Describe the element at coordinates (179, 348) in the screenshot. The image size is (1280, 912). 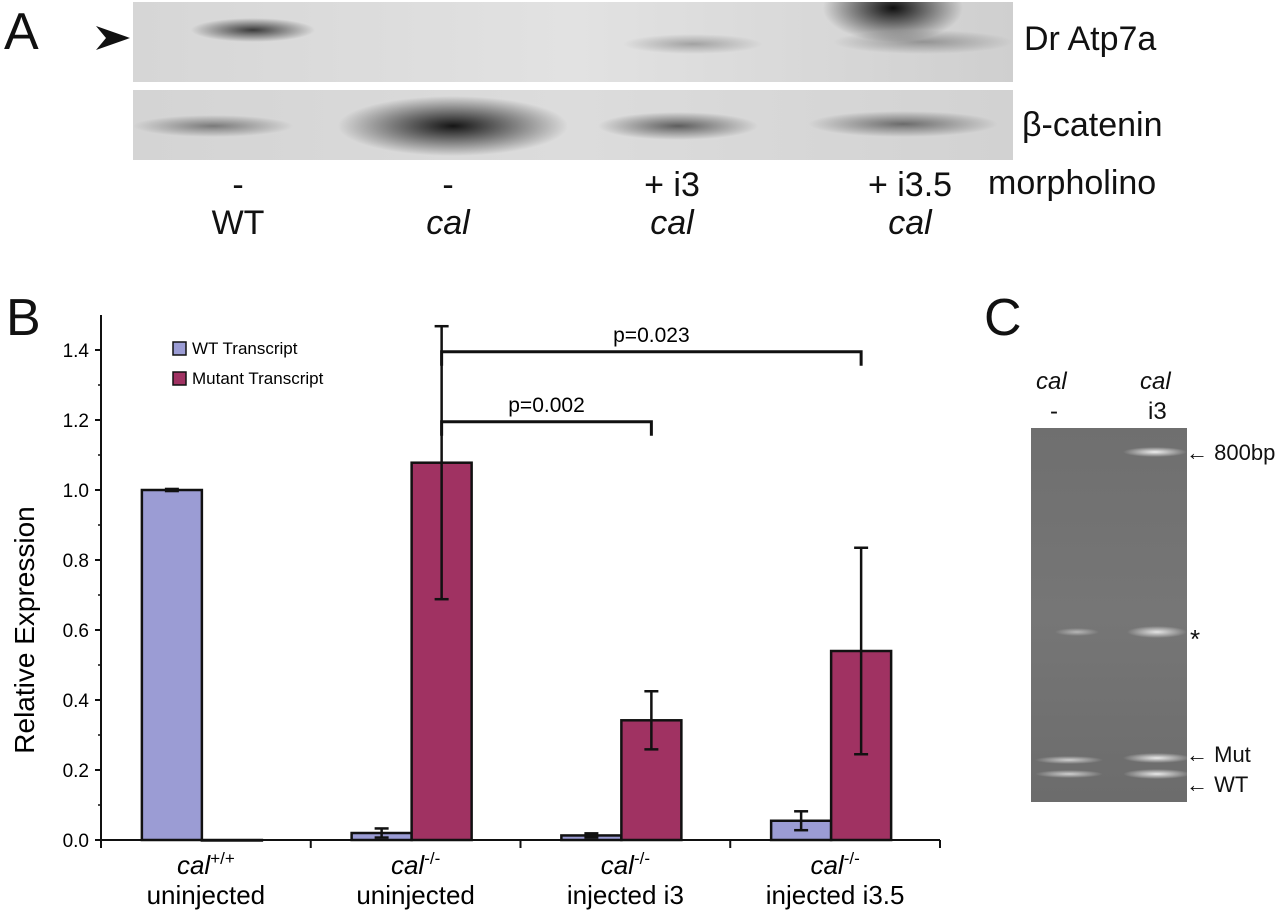
I see `legend-wt-swatch` at that location.